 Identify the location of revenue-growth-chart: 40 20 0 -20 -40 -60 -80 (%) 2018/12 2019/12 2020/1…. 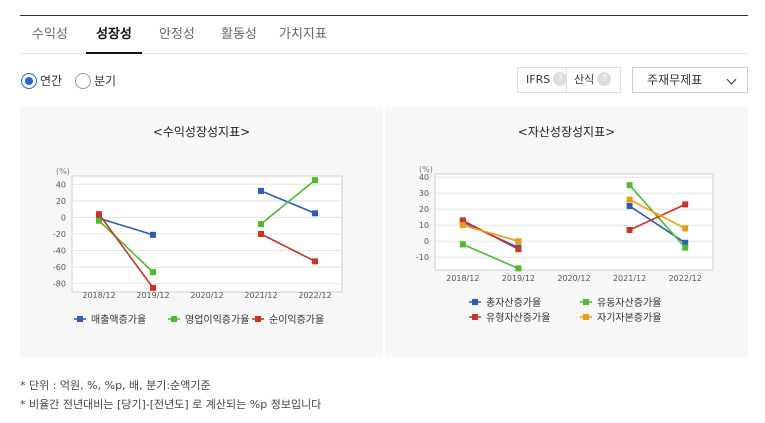
(198, 246).